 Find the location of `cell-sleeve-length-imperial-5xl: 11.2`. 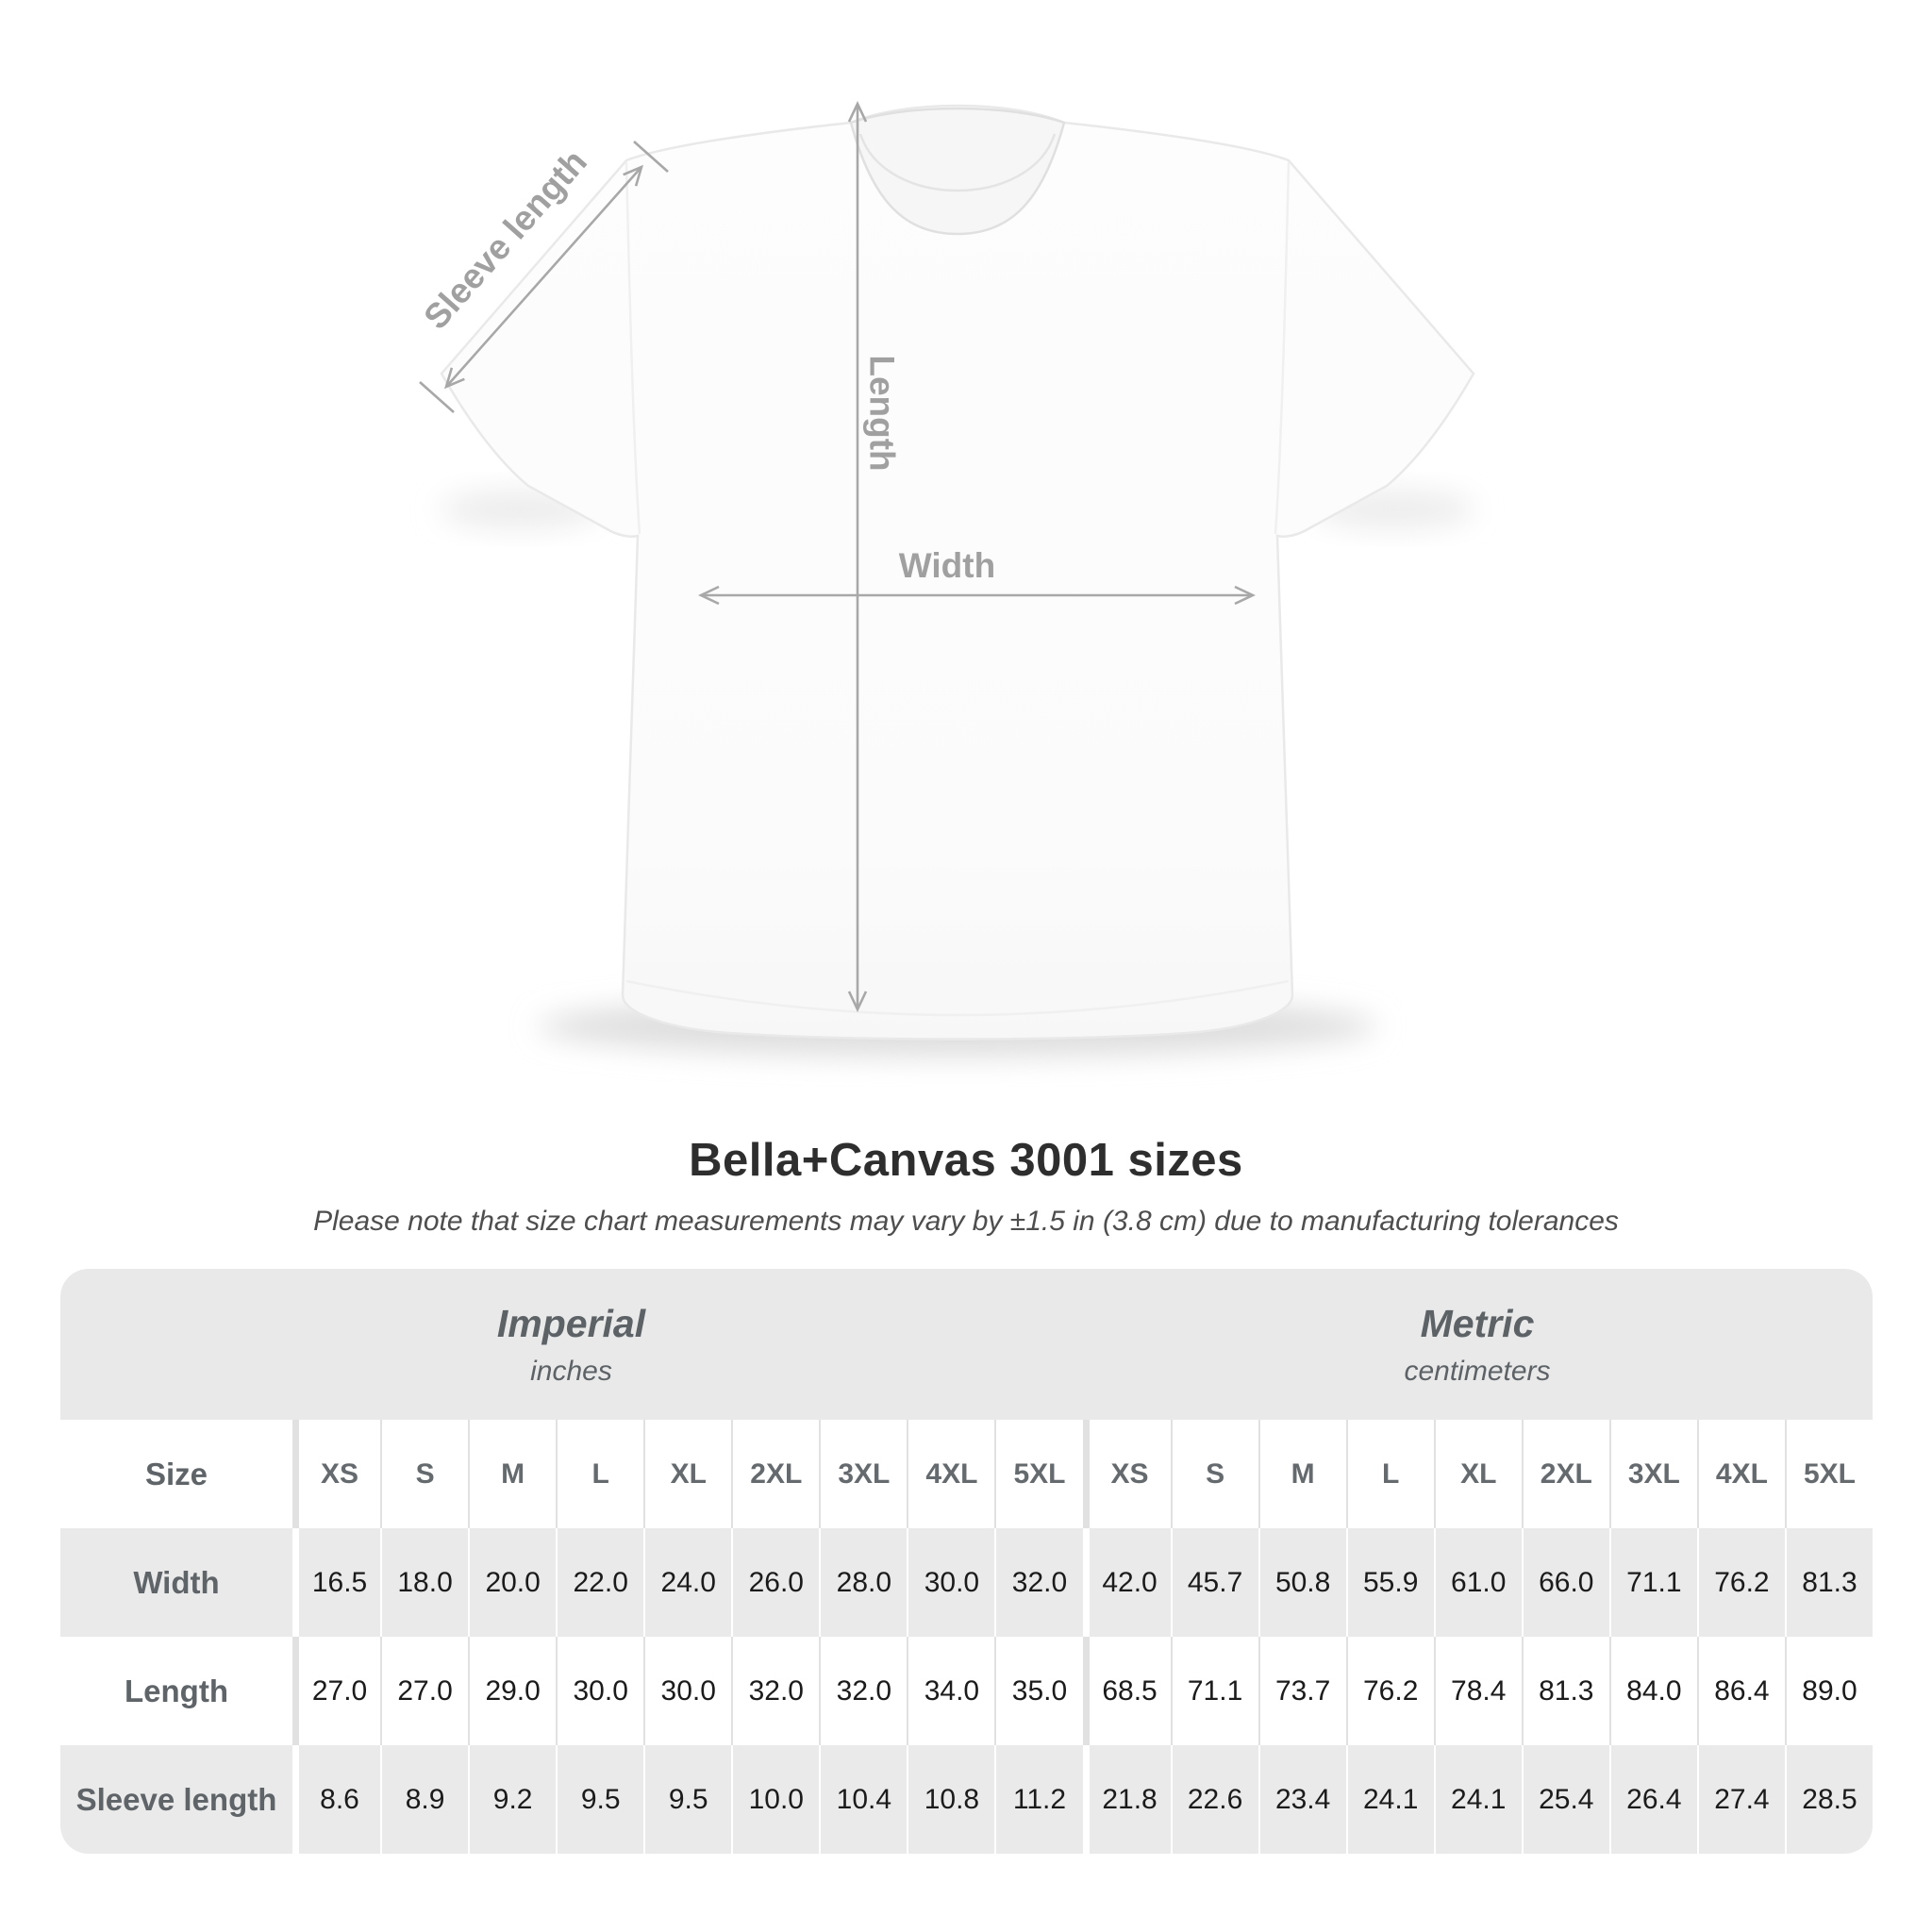

cell-sleeve-length-imperial-5xl: 11.2 is located at coordinates (1038, 1800).